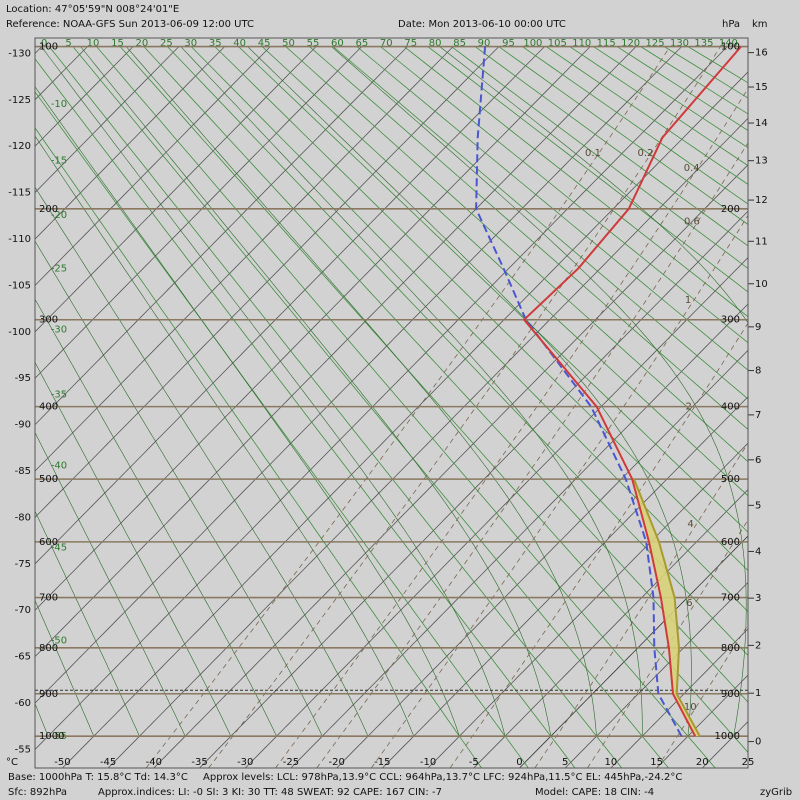  I want to click on left-tick-label: -105, so click(19, 285).